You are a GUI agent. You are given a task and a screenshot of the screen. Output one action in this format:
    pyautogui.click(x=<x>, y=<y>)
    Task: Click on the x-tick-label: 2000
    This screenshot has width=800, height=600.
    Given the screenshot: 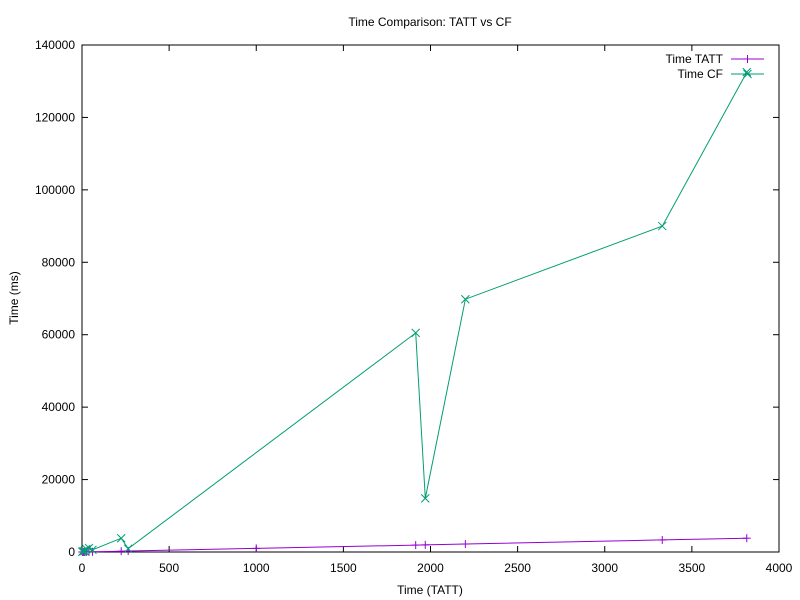 What is the action you would take?
    pyautogui.click(x=430, y=568)
    